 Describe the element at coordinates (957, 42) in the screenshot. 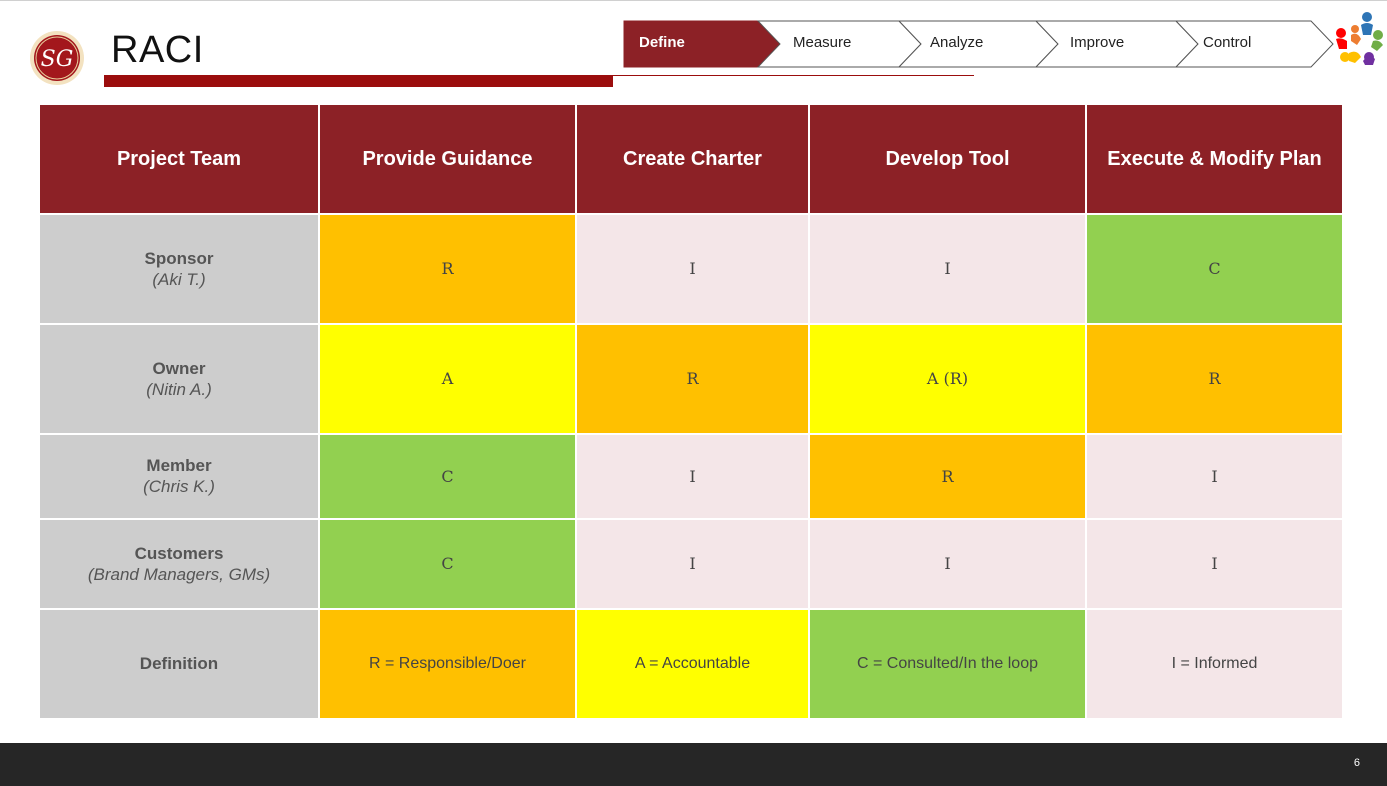

I see `phase-analyze: Analyze` at that location.